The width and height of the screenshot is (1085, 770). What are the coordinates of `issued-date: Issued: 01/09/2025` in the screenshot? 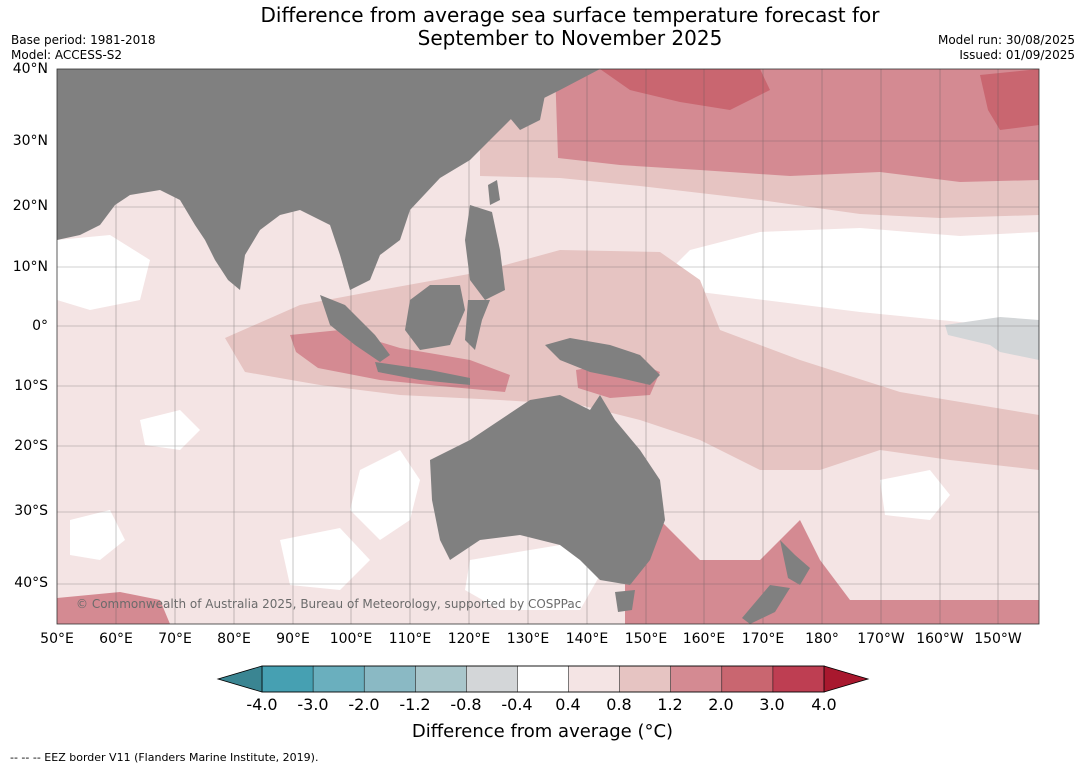 It's located at (1017, 55).